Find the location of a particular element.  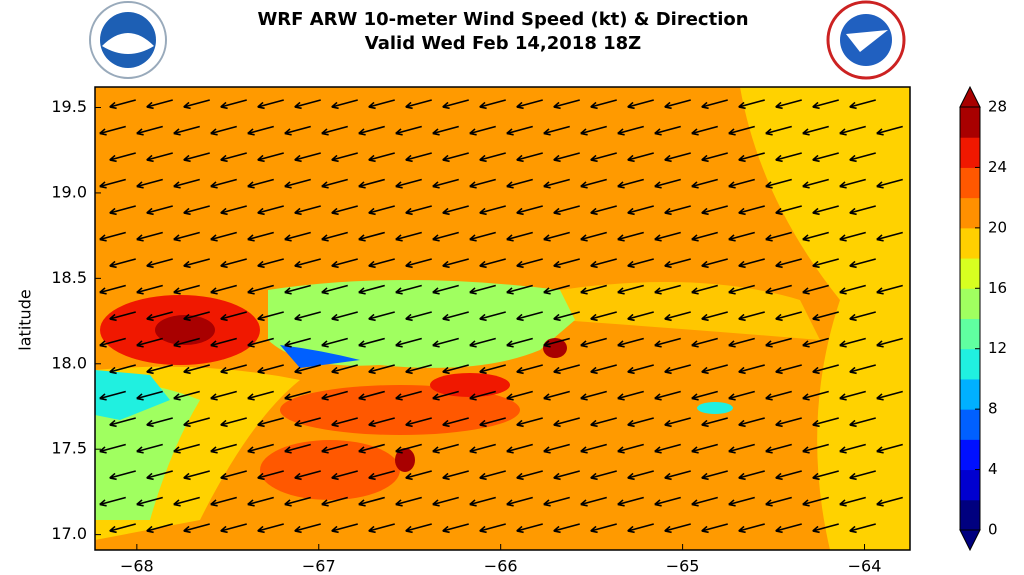

colorbar-tick-label: 24 is located at coordinates (997, 167).